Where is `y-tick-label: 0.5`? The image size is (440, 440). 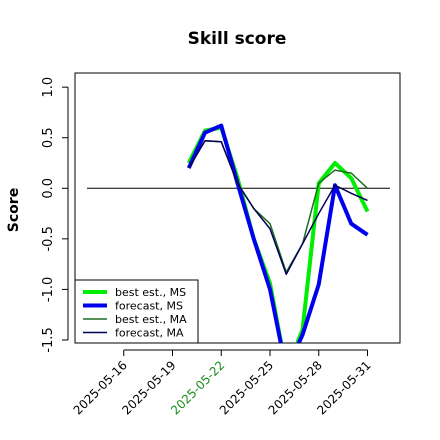
y-tick-label: 0.5 is located at coordinates (48, 137).